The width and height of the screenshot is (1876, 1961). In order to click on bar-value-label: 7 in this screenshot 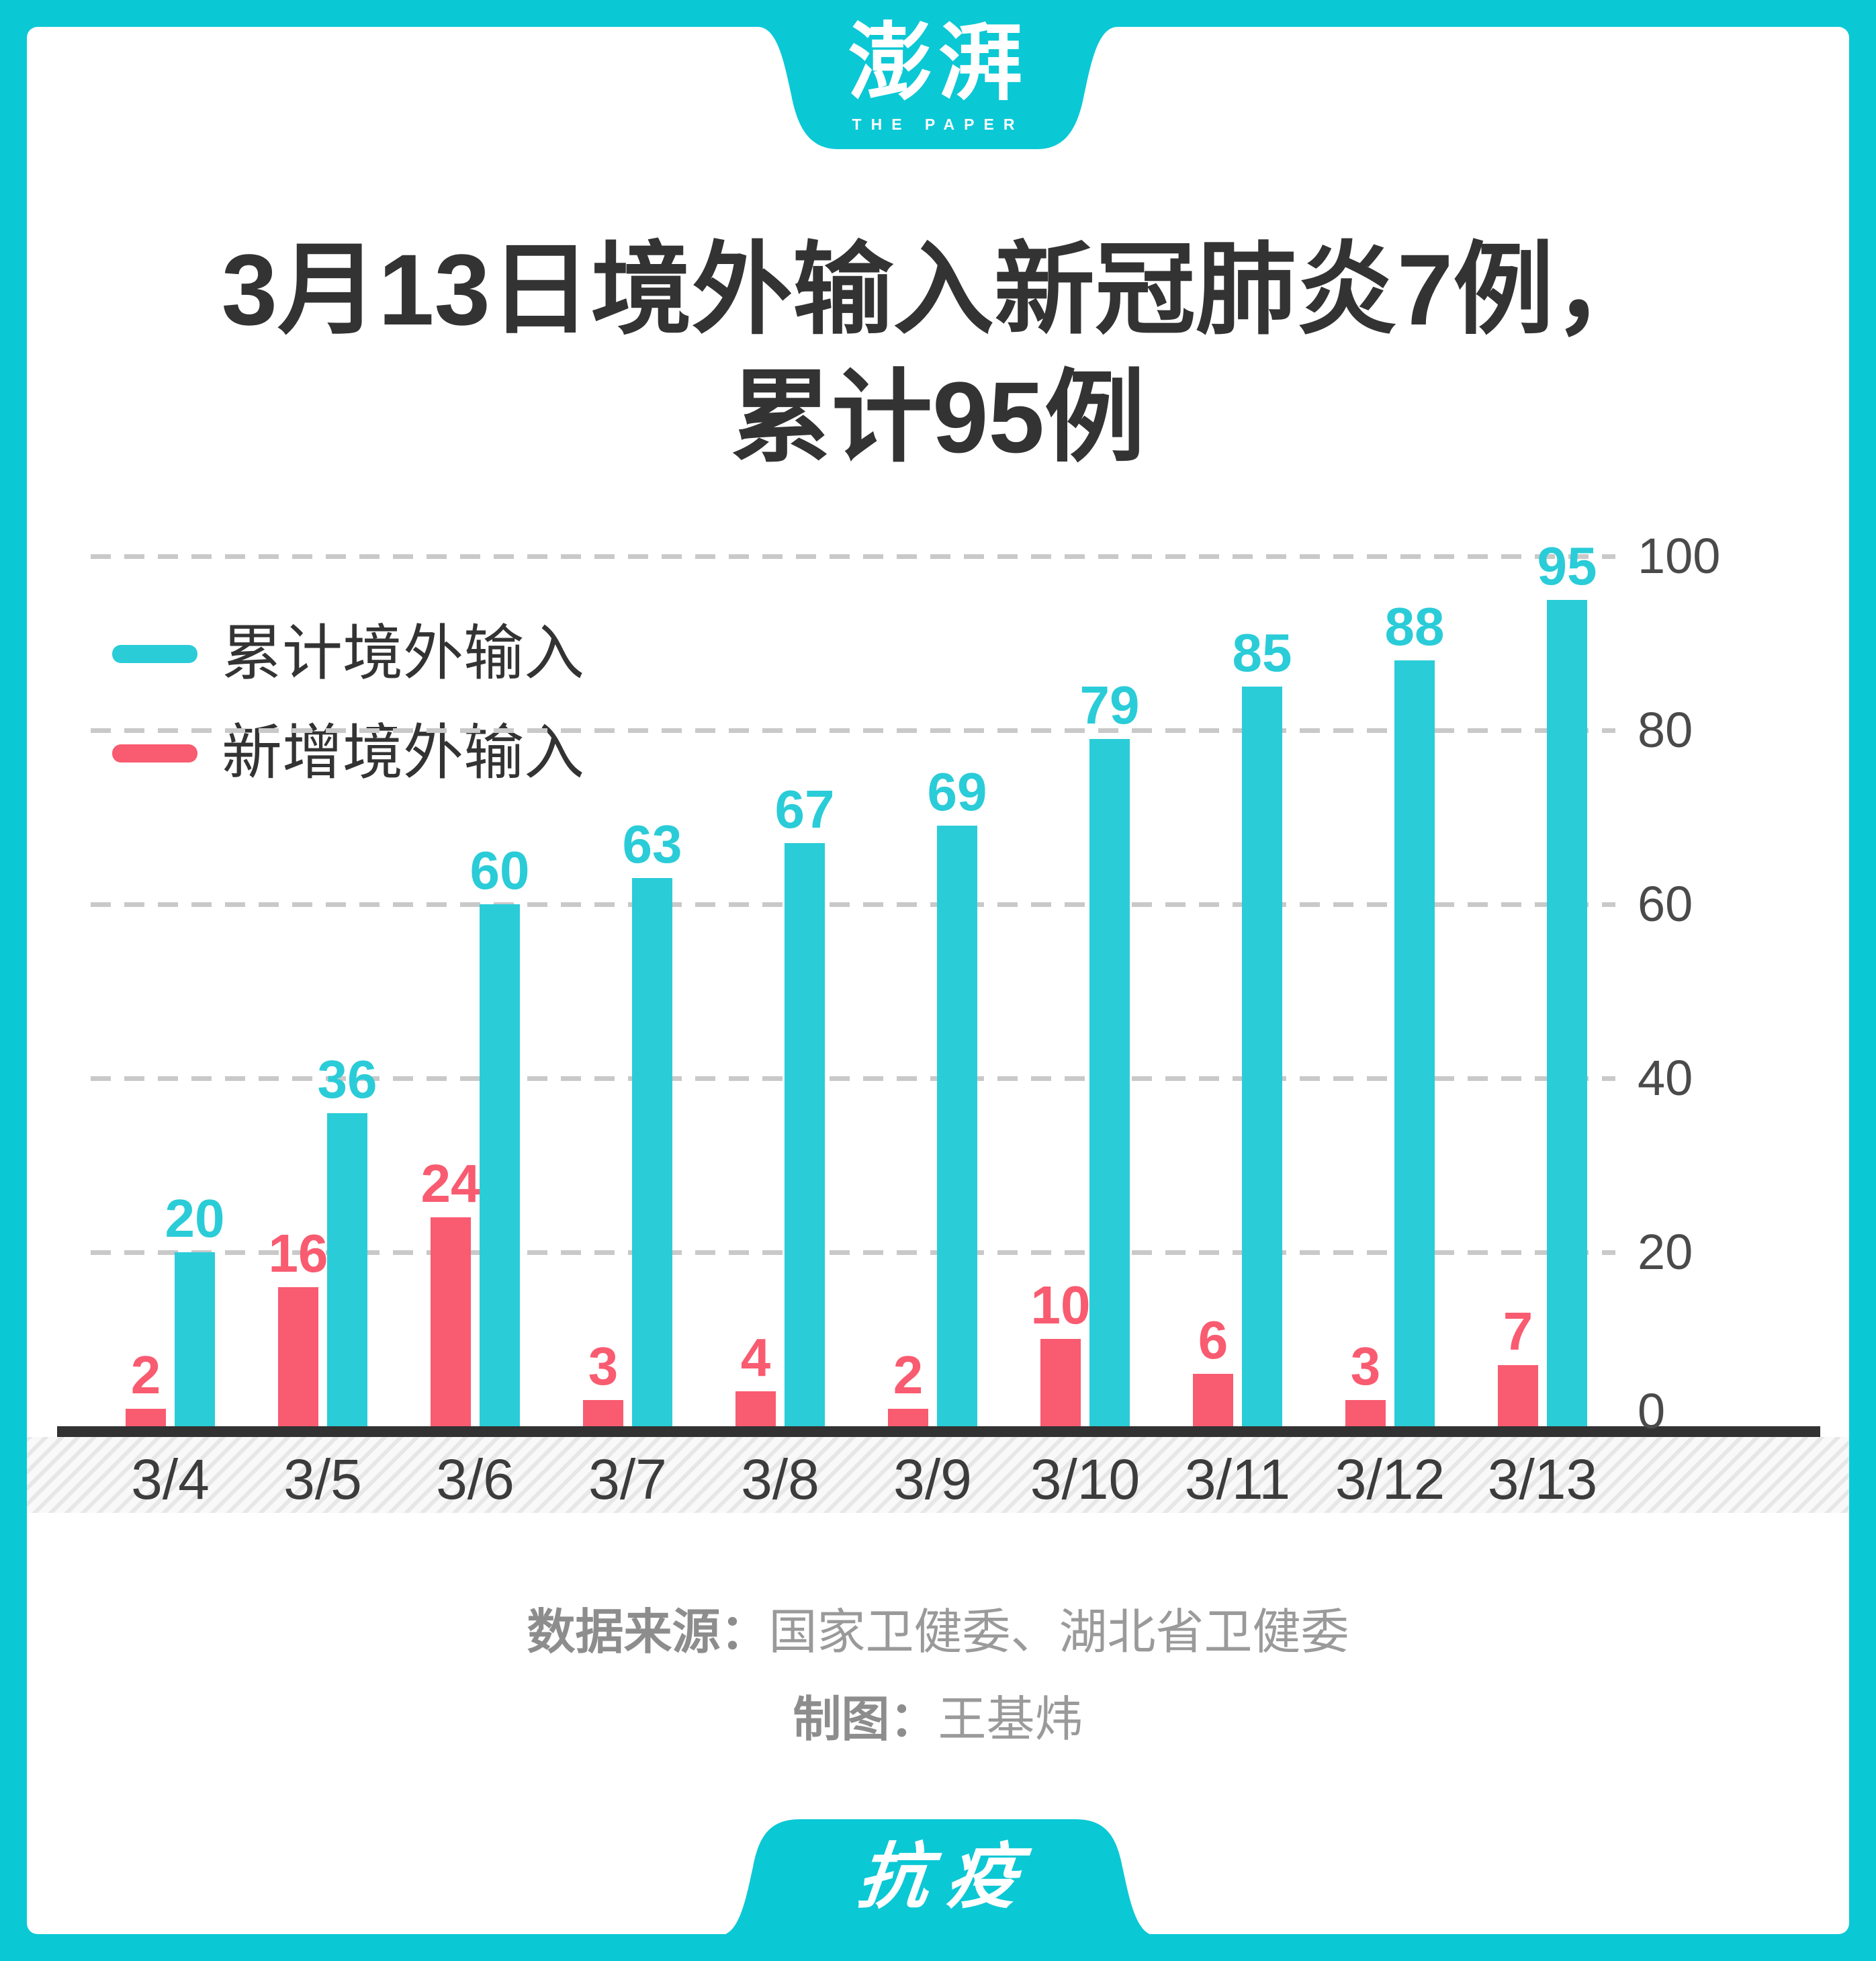, I will do `click(1518, 1331)`.